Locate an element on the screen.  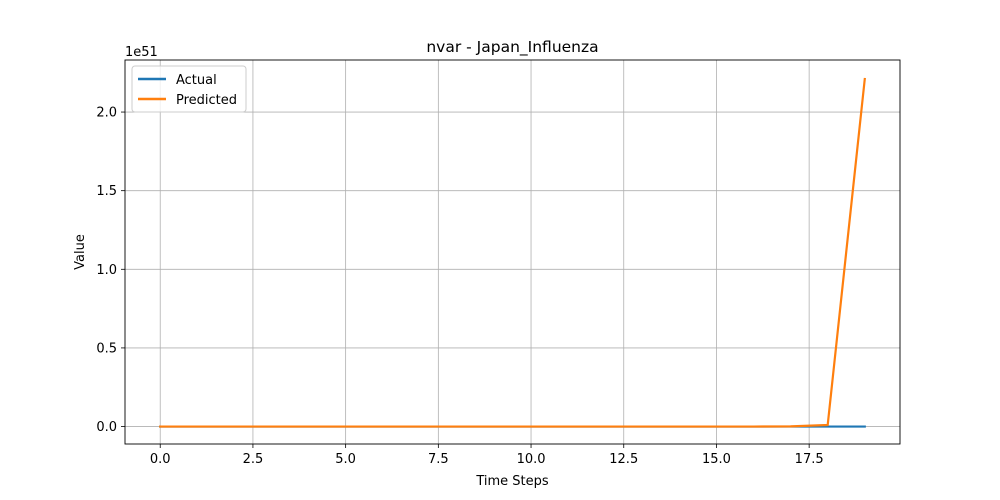
y-tick-label: 1.5 is located at coordinates (106, 191).